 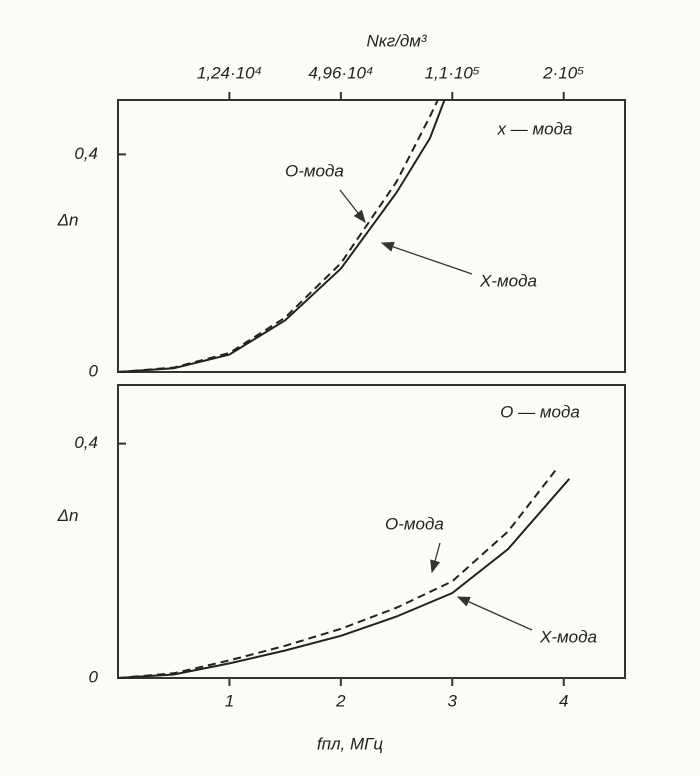 What do you see at coordinates (563, 72) in the screenshot?
I see `x2-tick-label: 2·10⁵` at bounding box center [563, 72].